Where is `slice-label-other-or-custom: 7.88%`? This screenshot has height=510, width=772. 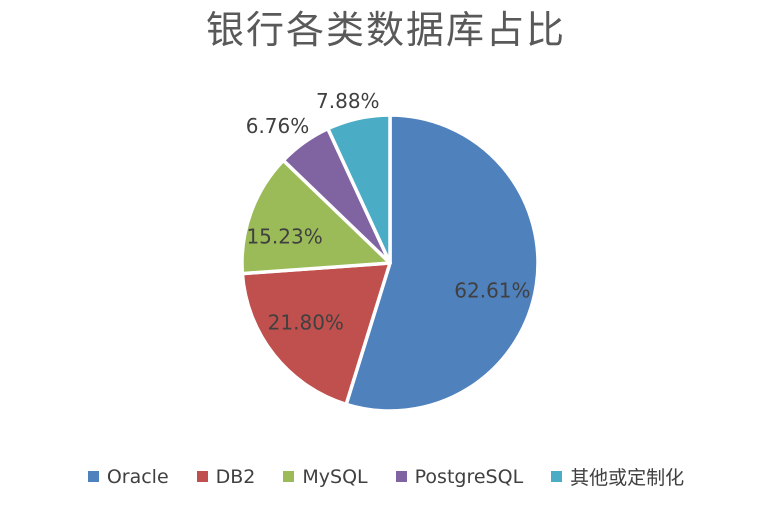
slice-label-other-or-custom: 7.88% is located at coordinates (348, 101).